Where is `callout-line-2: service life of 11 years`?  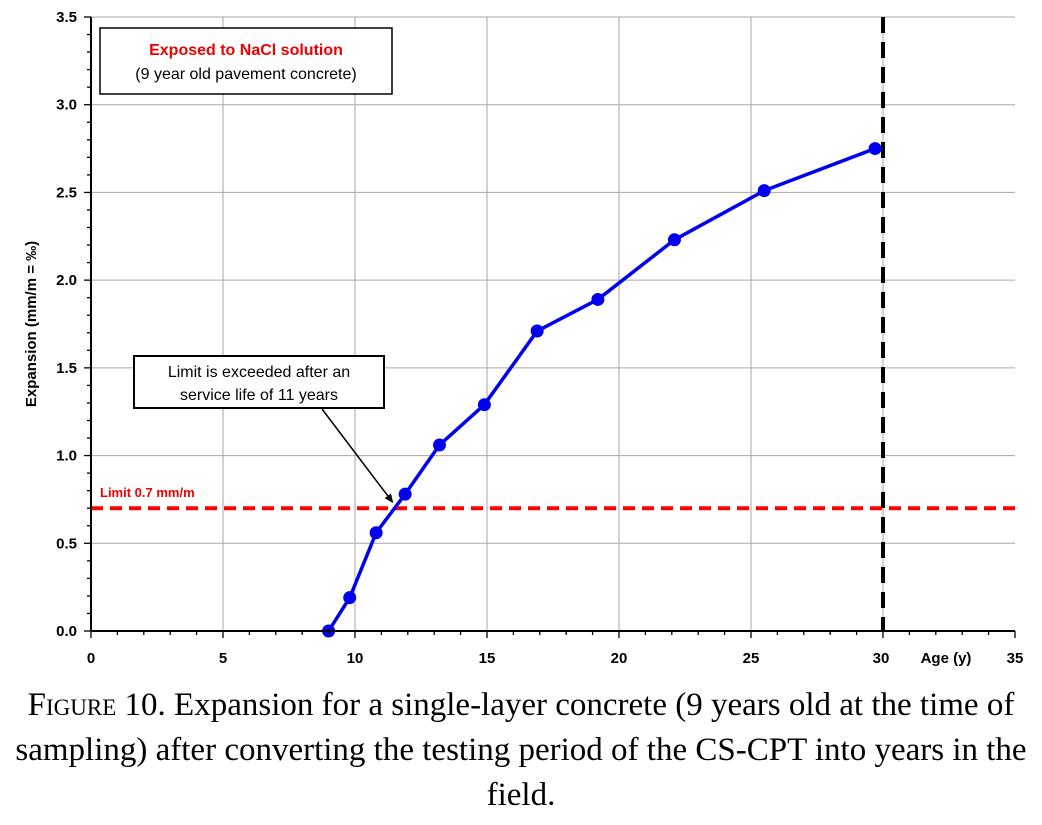 callout-line-2: service life of 11 years is located at coordinates (259, 395).